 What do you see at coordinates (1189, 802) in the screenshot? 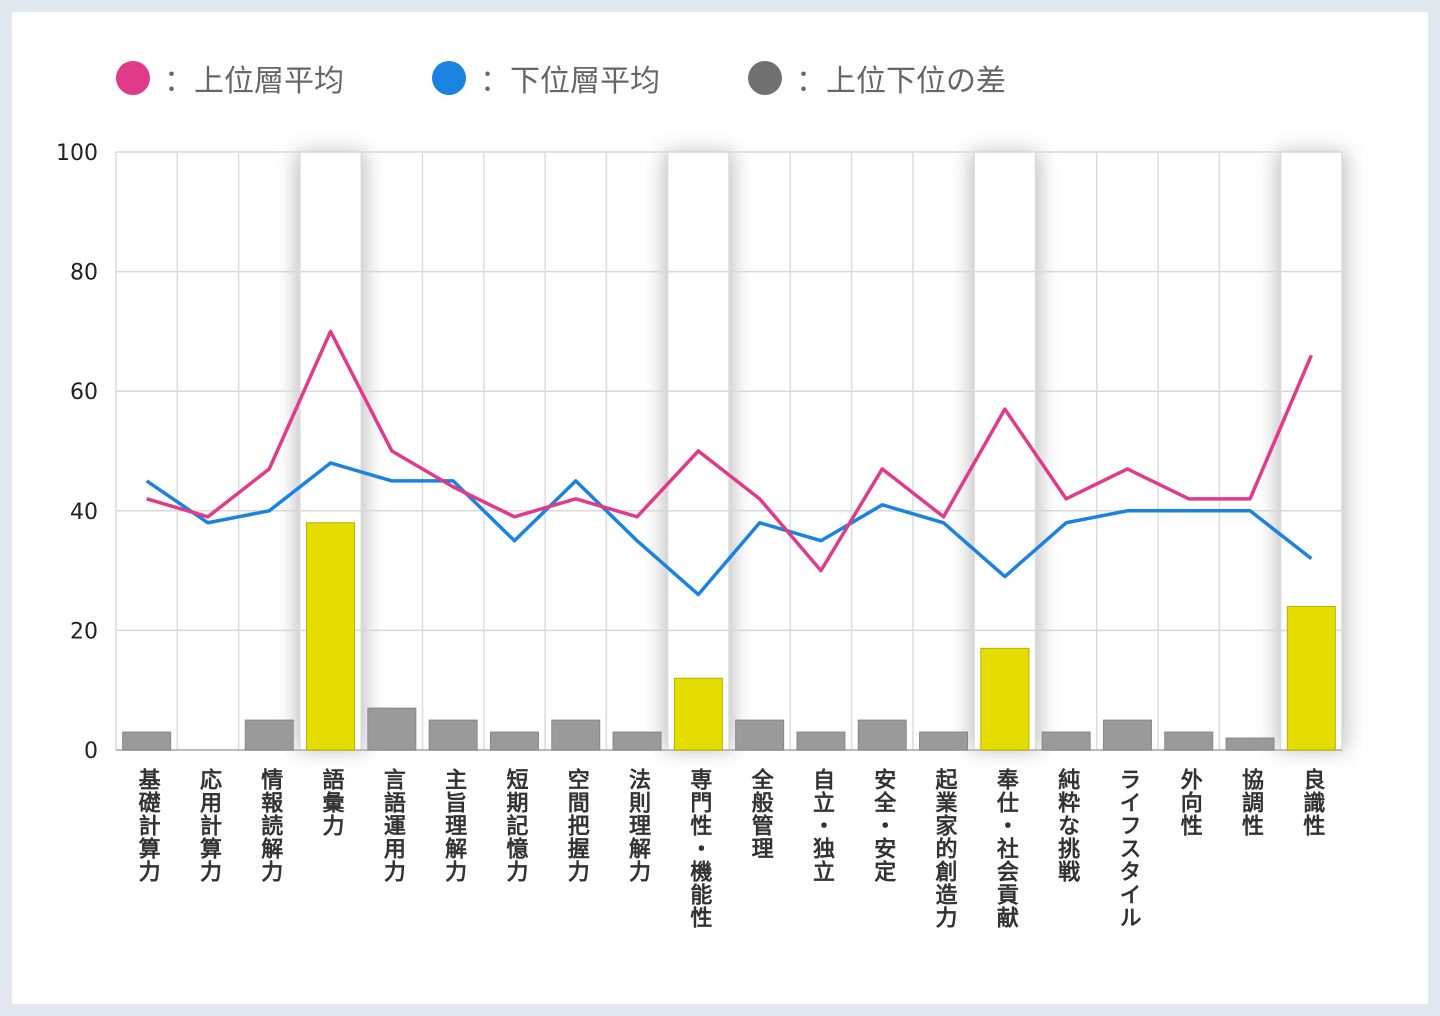
I see `x-tick-label: 外向性` at bounding box center [1189, 802].